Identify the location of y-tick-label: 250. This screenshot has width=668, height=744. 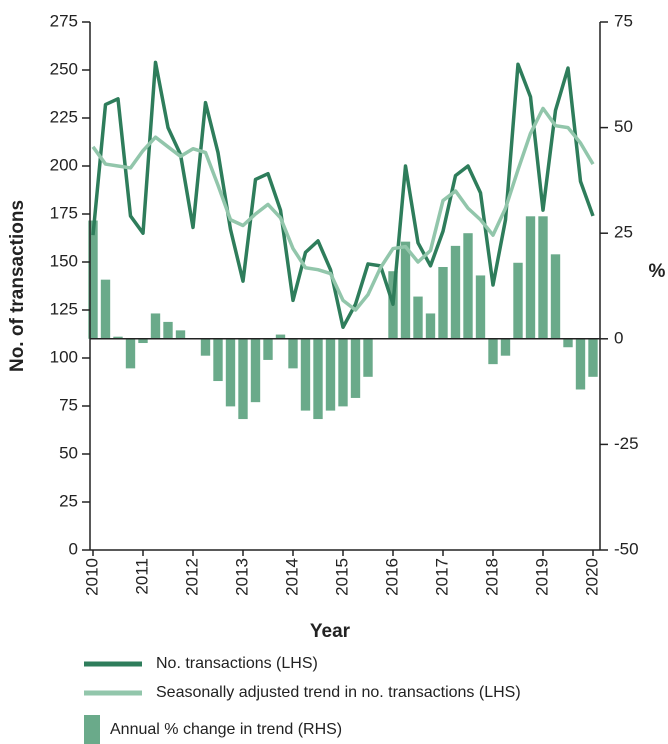
(64, 68).